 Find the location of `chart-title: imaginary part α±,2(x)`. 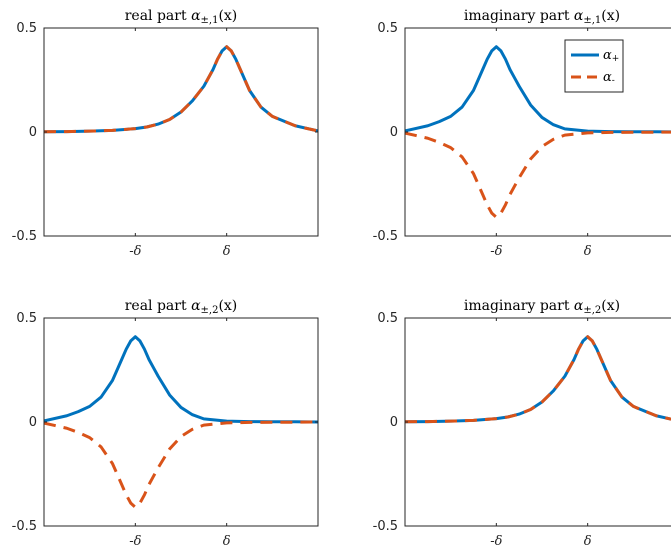

chart-title: imaginary part α±,2(x) is located at coordinates (542, 307).